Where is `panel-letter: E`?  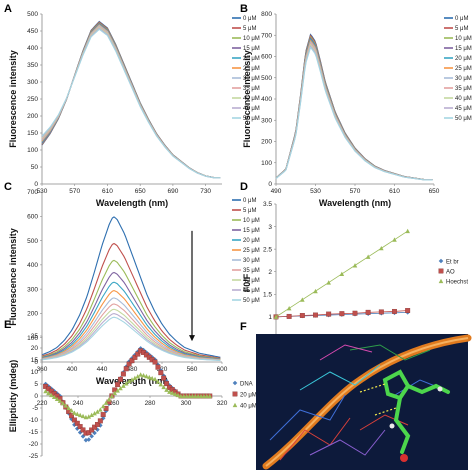 panel-letter: E is located at coordinates (7, 325).